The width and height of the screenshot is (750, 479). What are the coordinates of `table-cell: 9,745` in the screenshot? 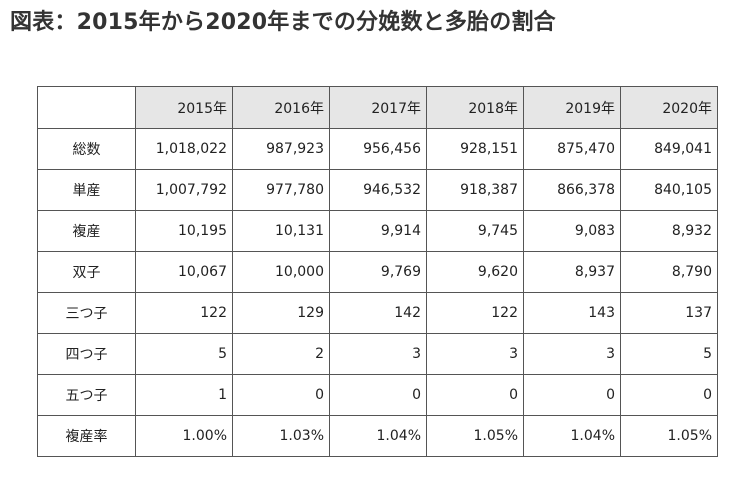 It's located at (475, 231).